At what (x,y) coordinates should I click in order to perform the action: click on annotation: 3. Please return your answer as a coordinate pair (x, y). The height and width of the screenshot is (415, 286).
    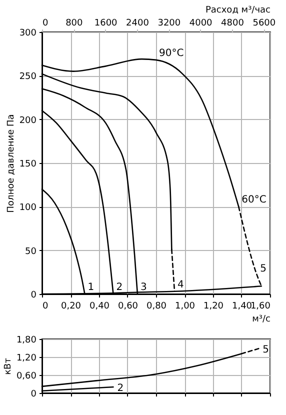
    Looking at the image, I should click on (143, 287).